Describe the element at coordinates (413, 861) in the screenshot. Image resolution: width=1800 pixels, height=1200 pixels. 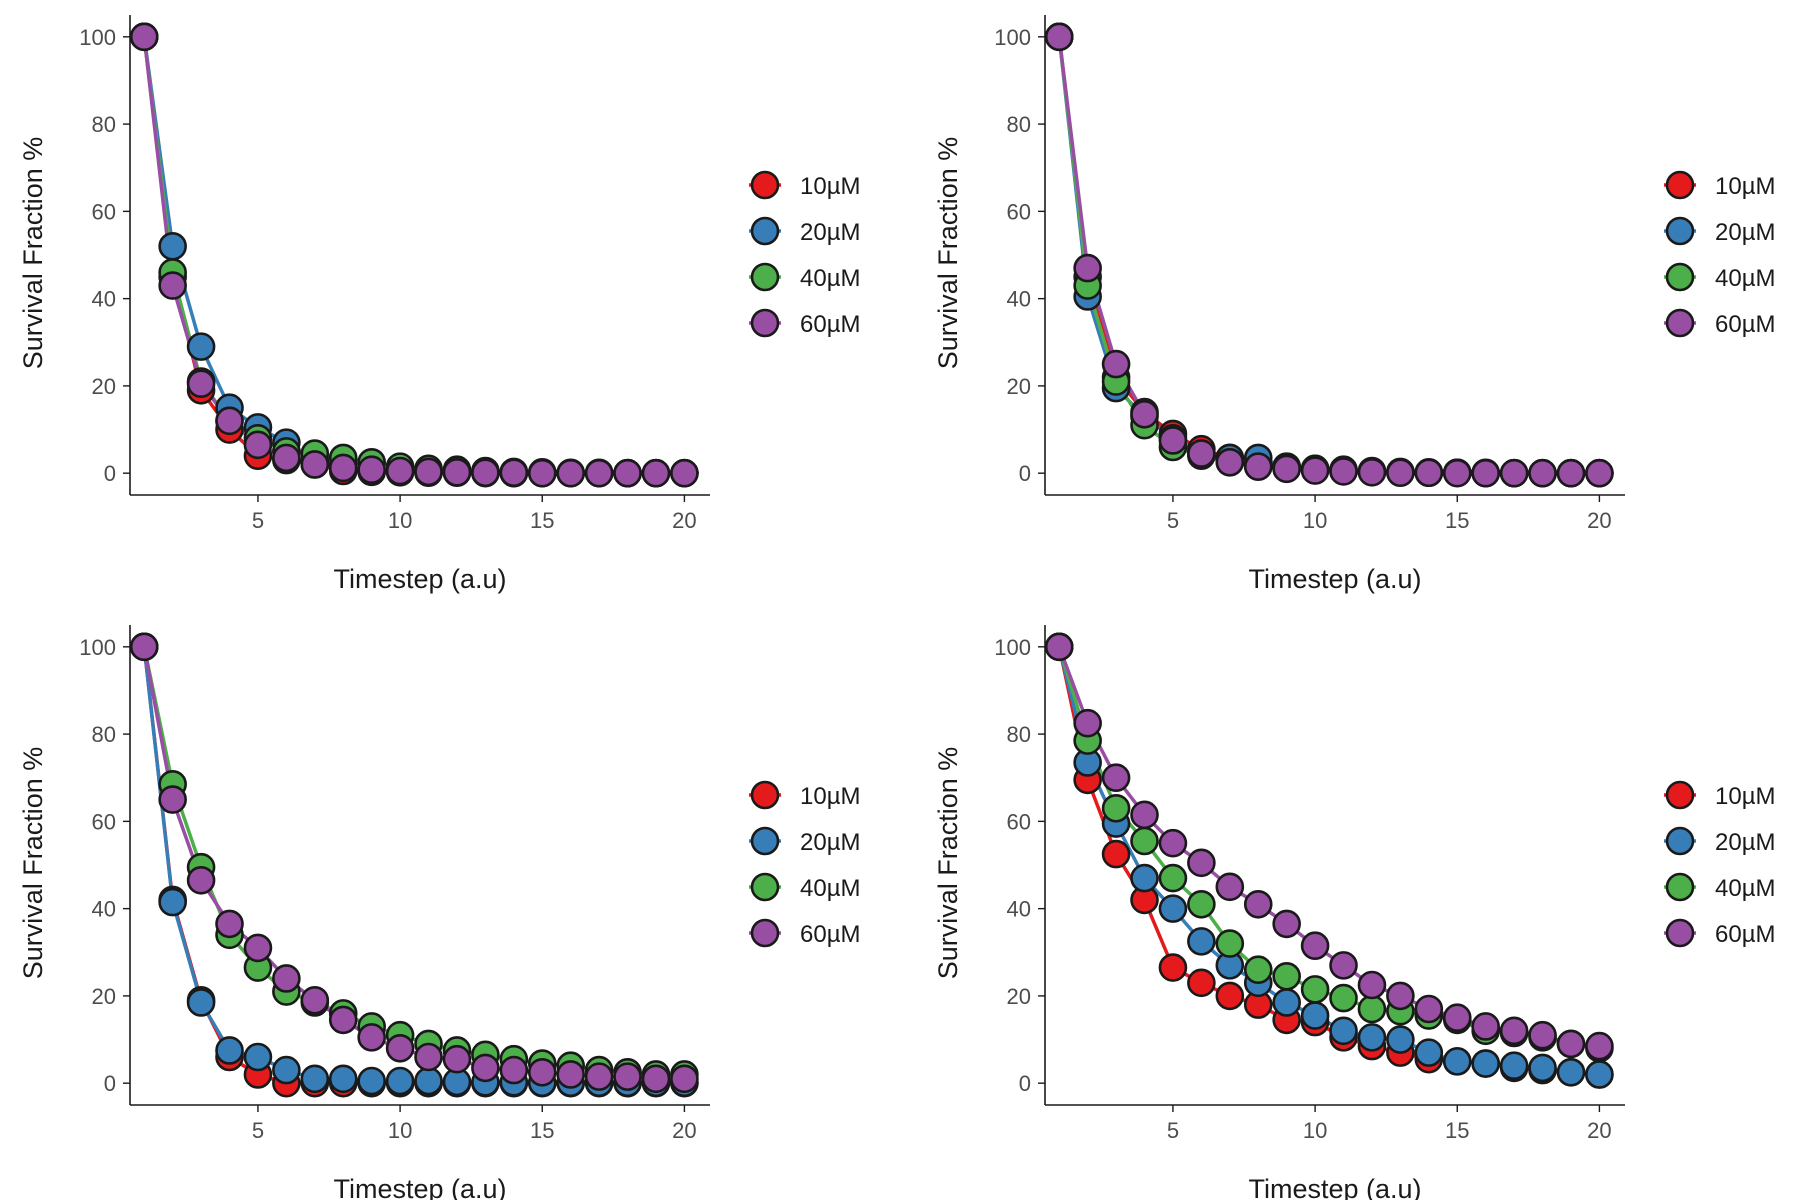
I see `series-line` at that location.